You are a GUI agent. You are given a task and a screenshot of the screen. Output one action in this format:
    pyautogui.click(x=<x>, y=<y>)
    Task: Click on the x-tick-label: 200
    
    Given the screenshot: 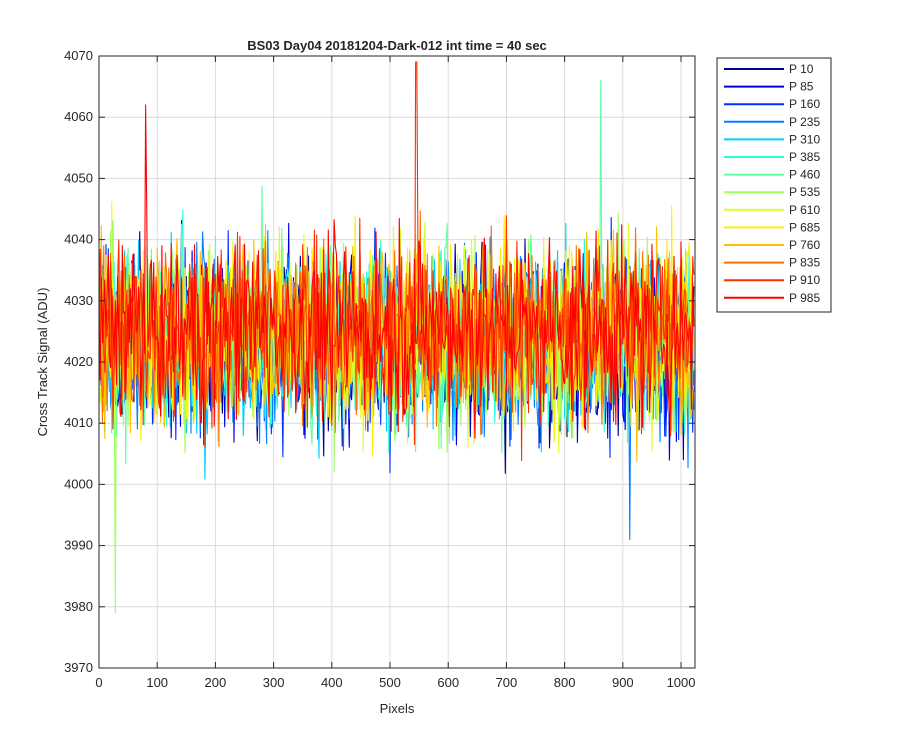 What is the action you would take?
    pyautogui.click(x=216, y=682)
    